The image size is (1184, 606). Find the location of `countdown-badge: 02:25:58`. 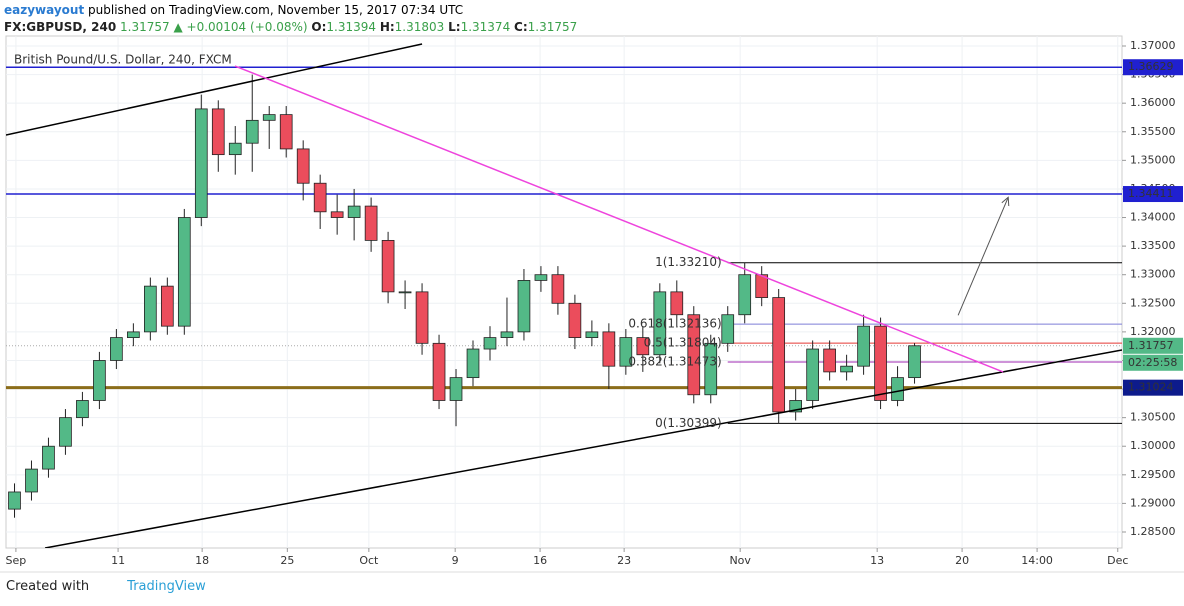

countdown-badge: 02:25:58 is located at coordinates (1152, 362).